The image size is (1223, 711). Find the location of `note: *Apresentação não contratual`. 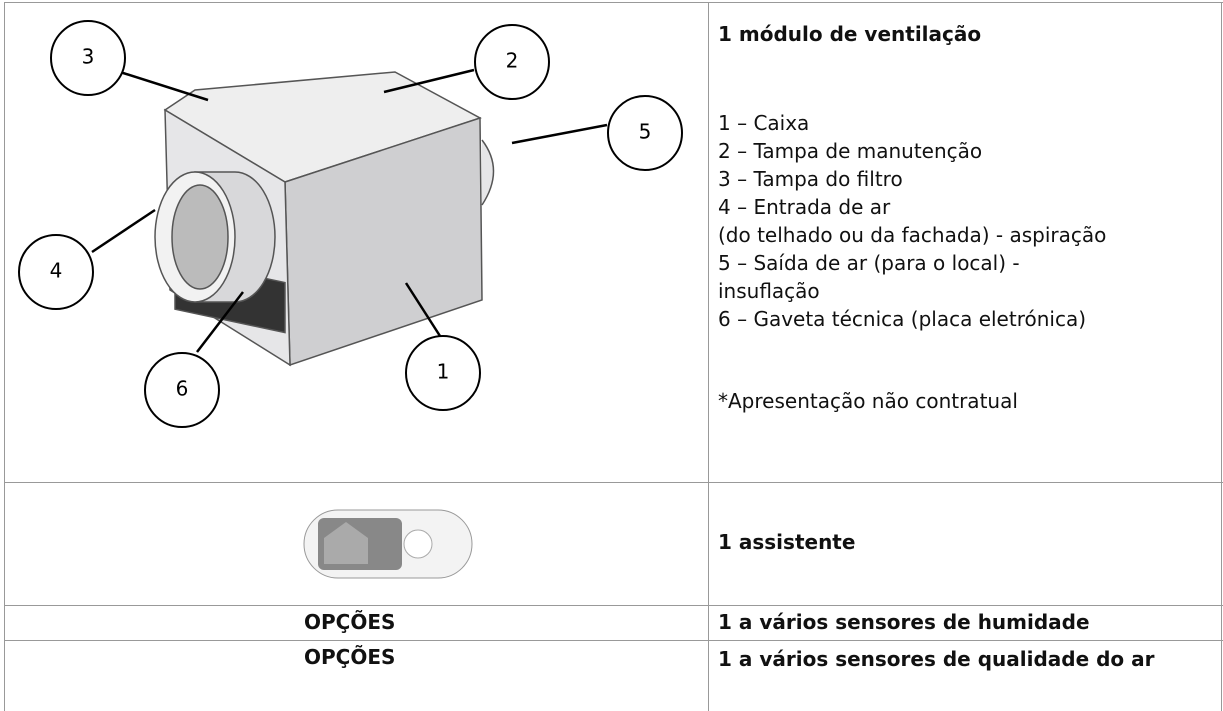

note: *Apresentação não contratual is located at coordinates (868, 401).